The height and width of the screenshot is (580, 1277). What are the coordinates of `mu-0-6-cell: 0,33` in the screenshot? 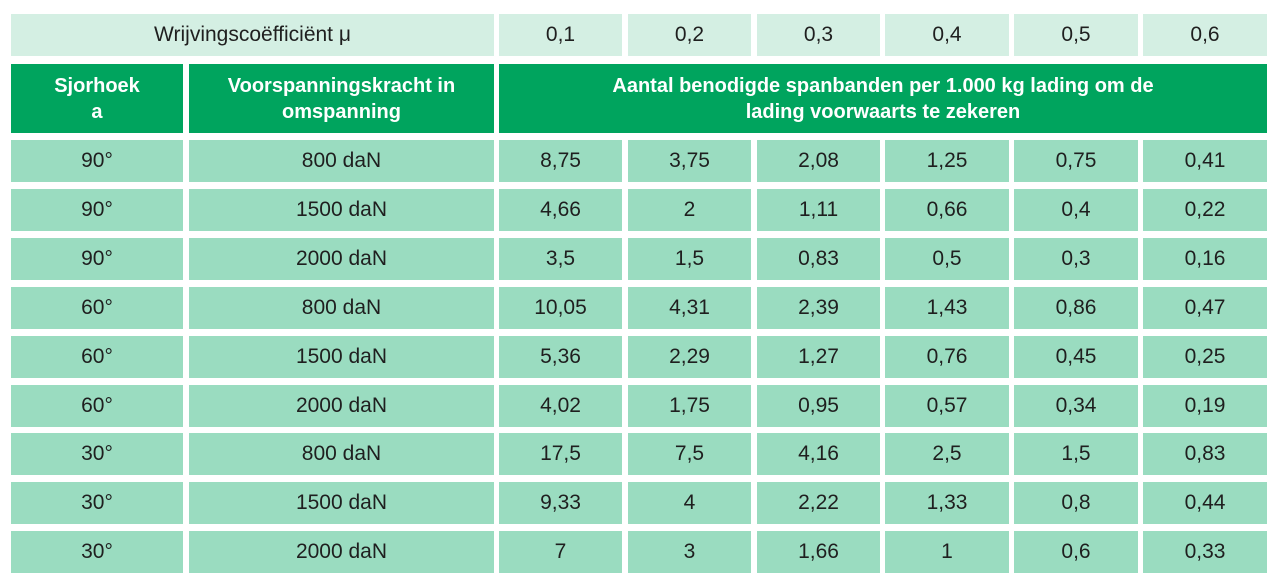 It's located at (1205, 552).